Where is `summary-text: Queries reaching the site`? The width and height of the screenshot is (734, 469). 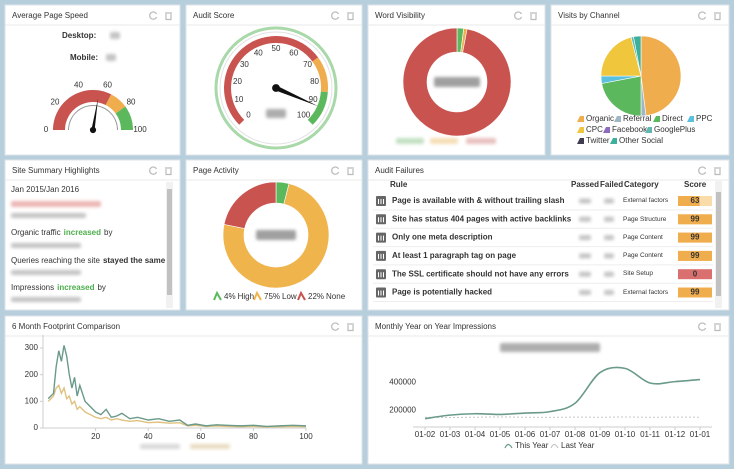 summary-text: Queries reaching the site is located at coordinates (55, 260).